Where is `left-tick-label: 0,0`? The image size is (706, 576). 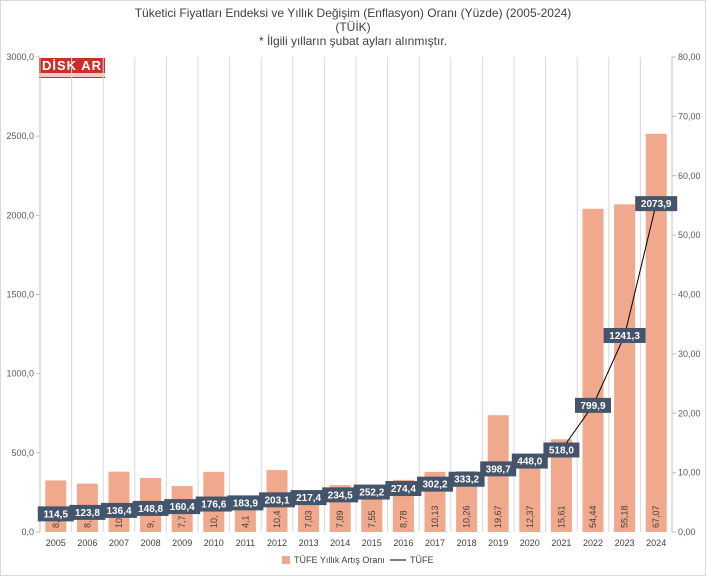
left-tick-label: 0,0 is located at coordinates (27, 532).